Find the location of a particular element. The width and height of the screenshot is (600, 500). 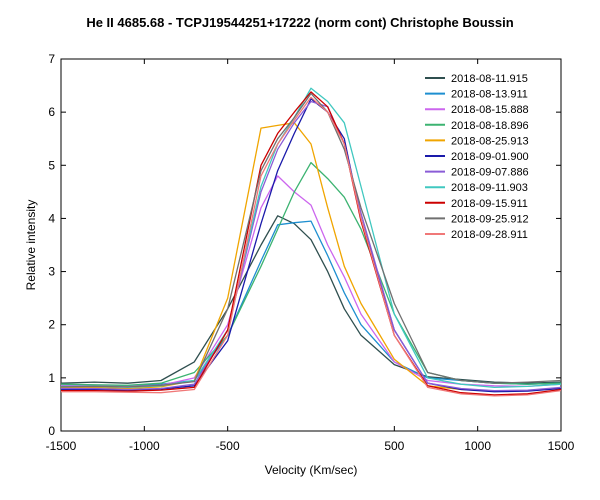

y-tick-label-4: 4 is located at coordinates (51, 218).